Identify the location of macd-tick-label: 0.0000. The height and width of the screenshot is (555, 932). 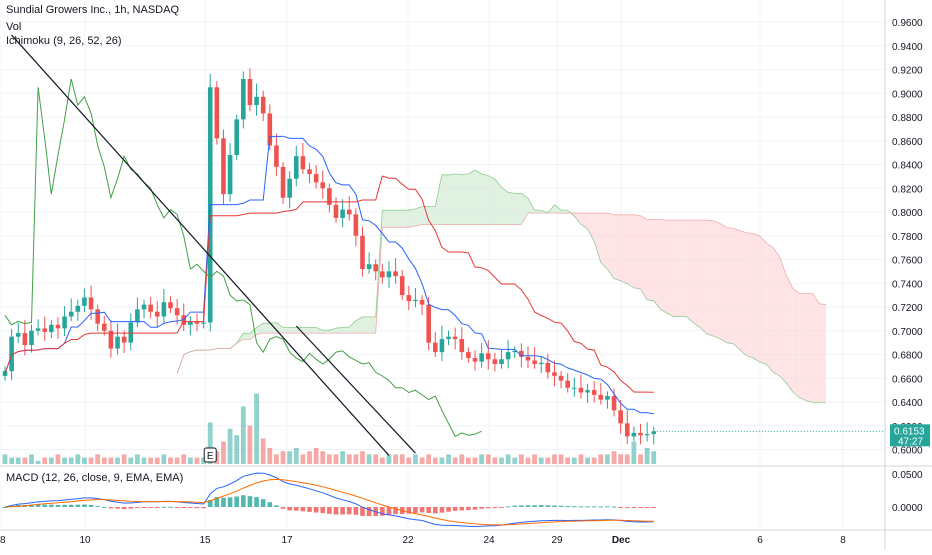
(907, 508).